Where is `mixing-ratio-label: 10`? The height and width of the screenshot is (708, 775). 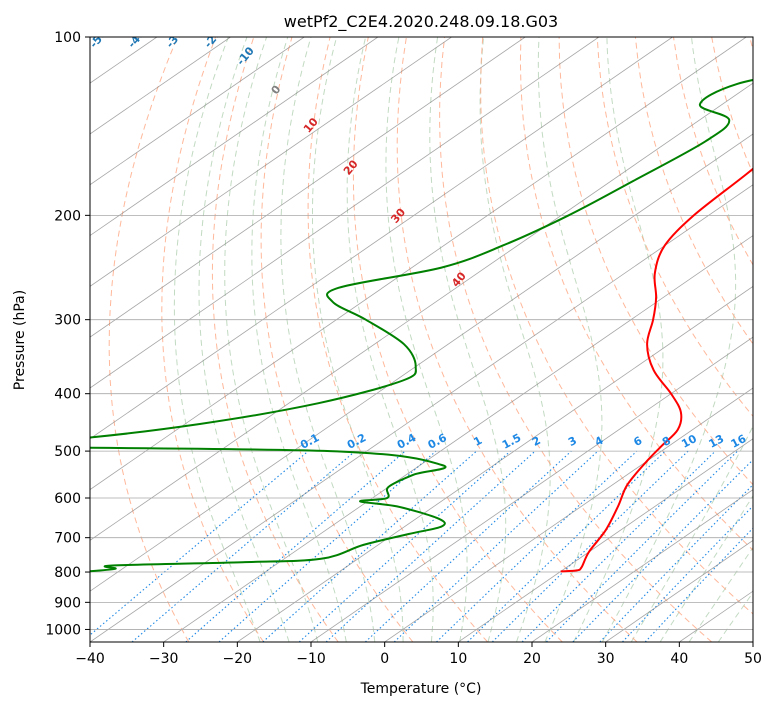 mixing-ratio-label: 10 is located at coordinates (689, 441).